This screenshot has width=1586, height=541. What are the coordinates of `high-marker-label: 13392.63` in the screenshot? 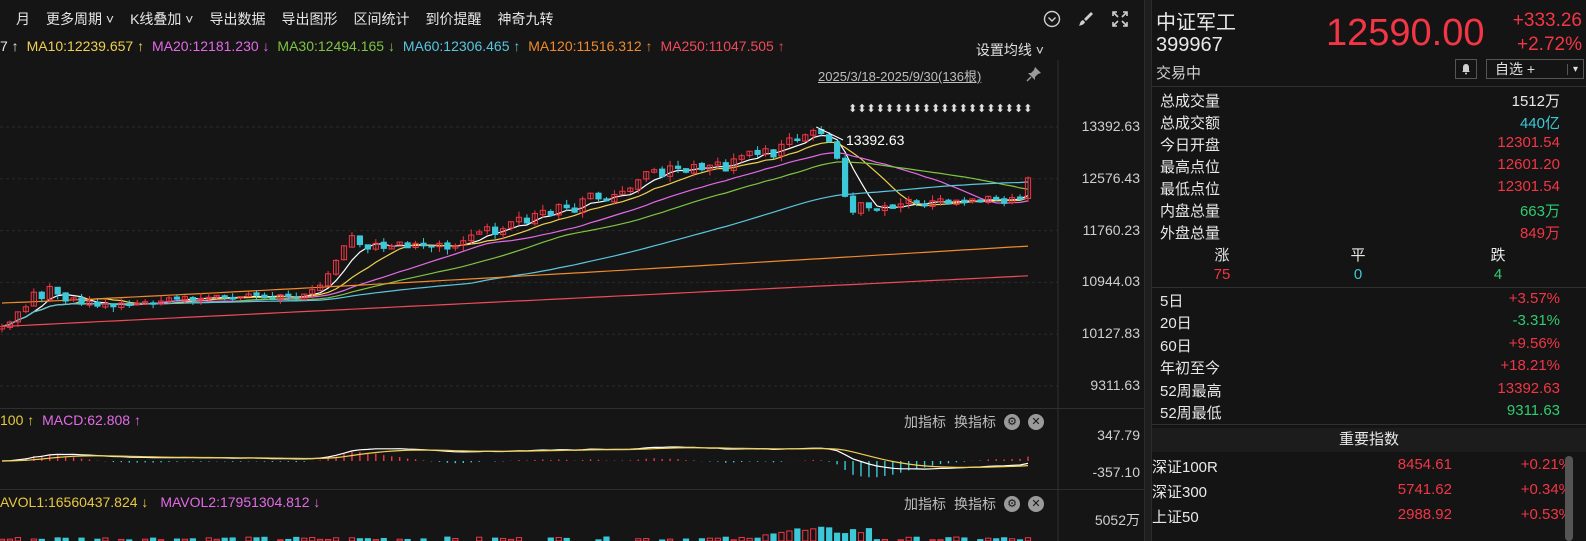 It's located at (875, 140).